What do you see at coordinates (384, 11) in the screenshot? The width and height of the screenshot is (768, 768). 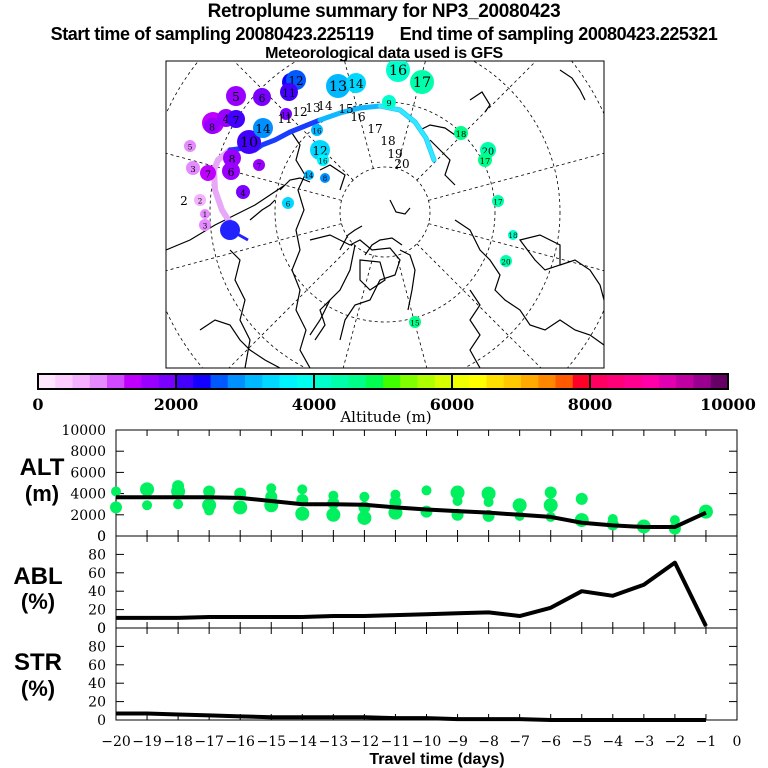 I see `plot-title: Retroplume summary for NP3_20080423` at bounding box center [384, 11].